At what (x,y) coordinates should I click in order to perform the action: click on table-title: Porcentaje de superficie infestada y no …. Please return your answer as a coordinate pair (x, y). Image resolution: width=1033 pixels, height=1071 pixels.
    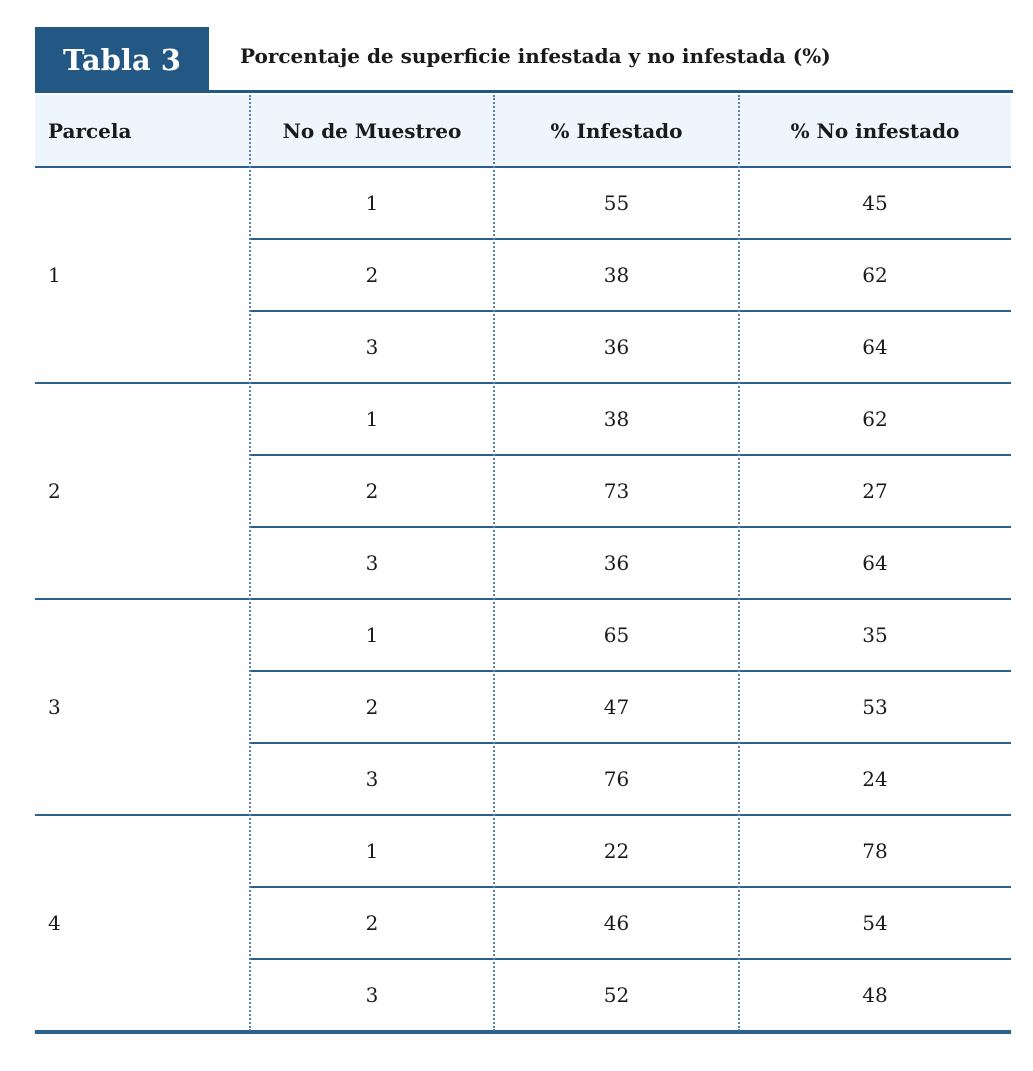
    Looking at the image, I should click on (535, 56).